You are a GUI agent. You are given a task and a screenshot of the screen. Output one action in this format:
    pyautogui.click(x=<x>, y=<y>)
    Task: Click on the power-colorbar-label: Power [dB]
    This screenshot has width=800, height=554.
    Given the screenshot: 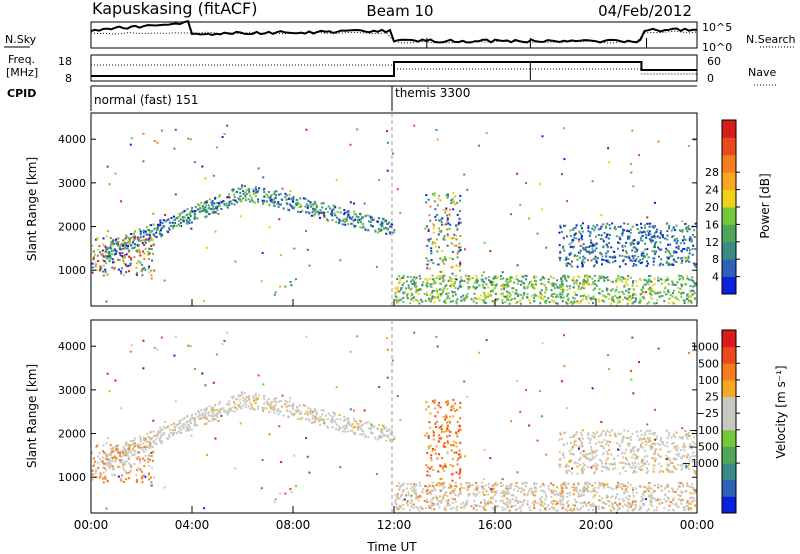 What is the action you would take?
    pyautogui.click(x=765, y=205)
    